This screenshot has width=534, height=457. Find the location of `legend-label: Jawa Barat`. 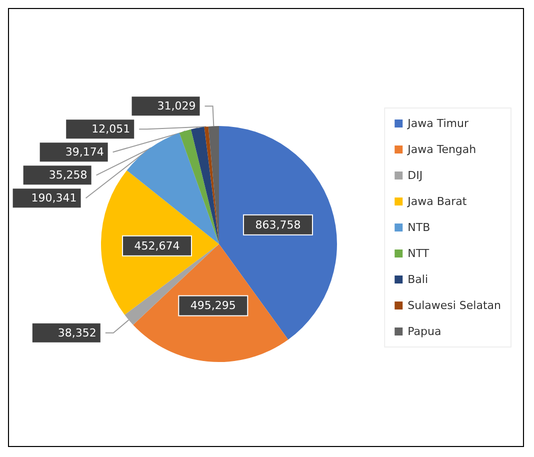

legend-label: Jawa Barat is located at coordinates (437, 201).